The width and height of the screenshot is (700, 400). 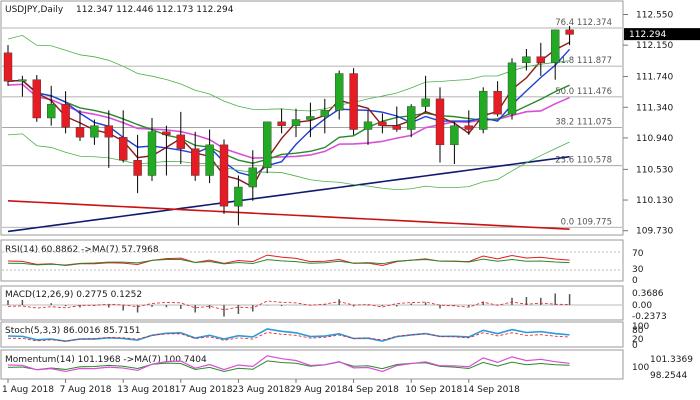 I want to click on momentum-line, so click(x=288, y=364).